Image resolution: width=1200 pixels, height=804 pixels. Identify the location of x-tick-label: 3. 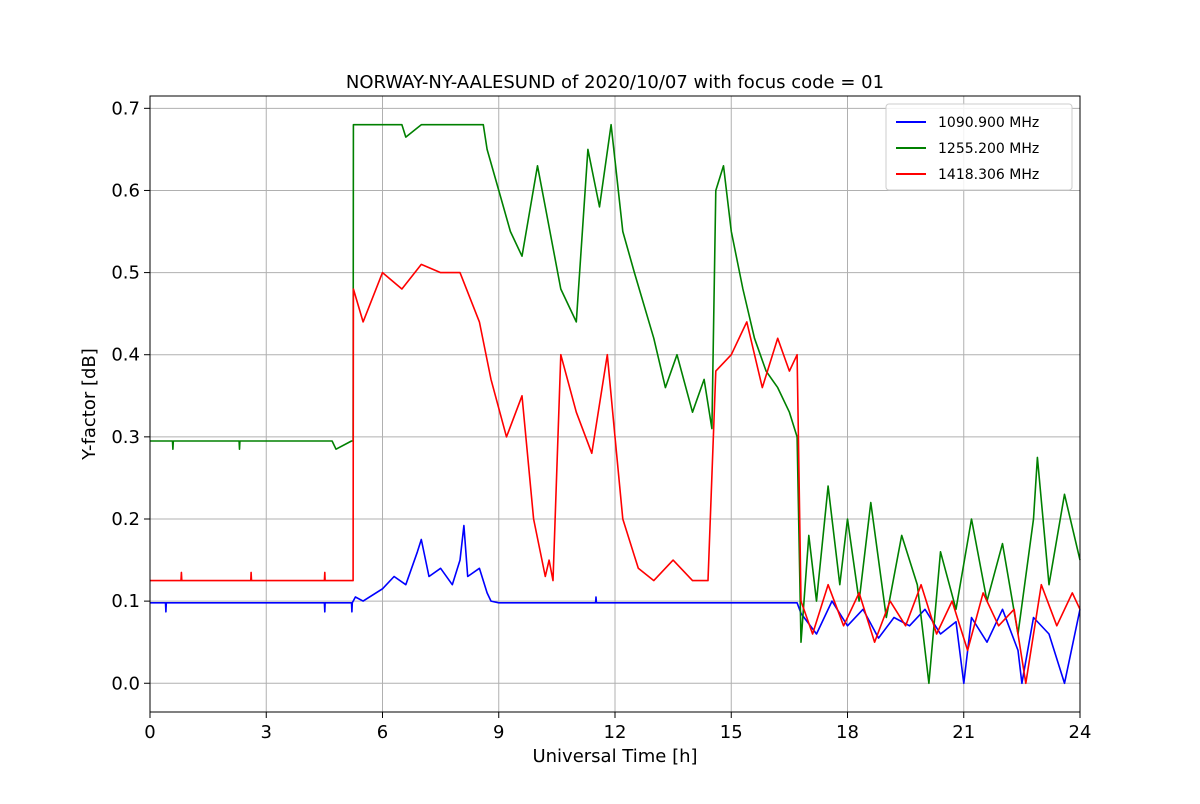
(266, 732).